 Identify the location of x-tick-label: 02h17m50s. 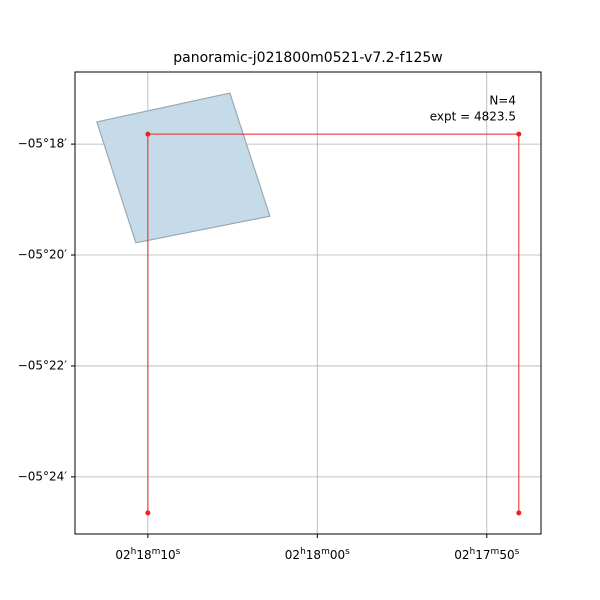
(486, 554).